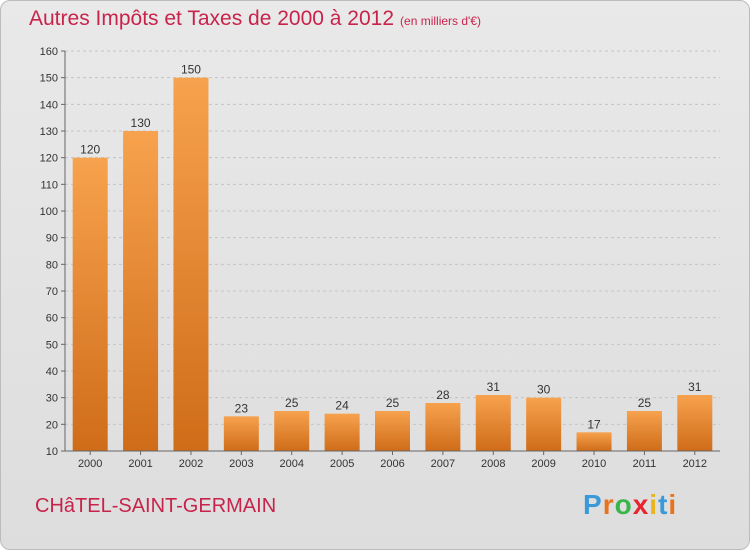 The width and height of the screenshot is (750, 550). Describe the element at coordinates (212, 18) in the screenshot. I see `title-text: Autres Impôts et Taxes de 2000 à 2012` at that location.